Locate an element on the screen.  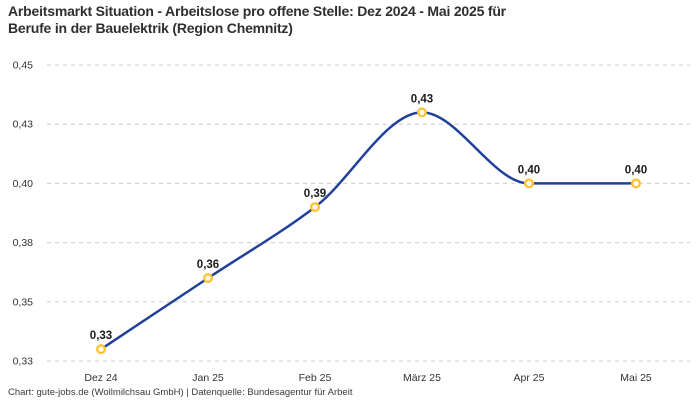
x-tick-label: Mai 25 is located at coordinates (636, 378).